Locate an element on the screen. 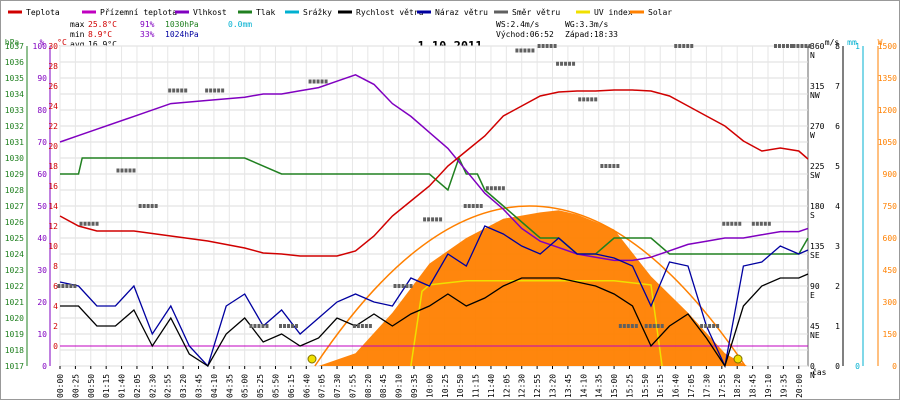  ms-tick: 4 is located at coordinates (837, 206).